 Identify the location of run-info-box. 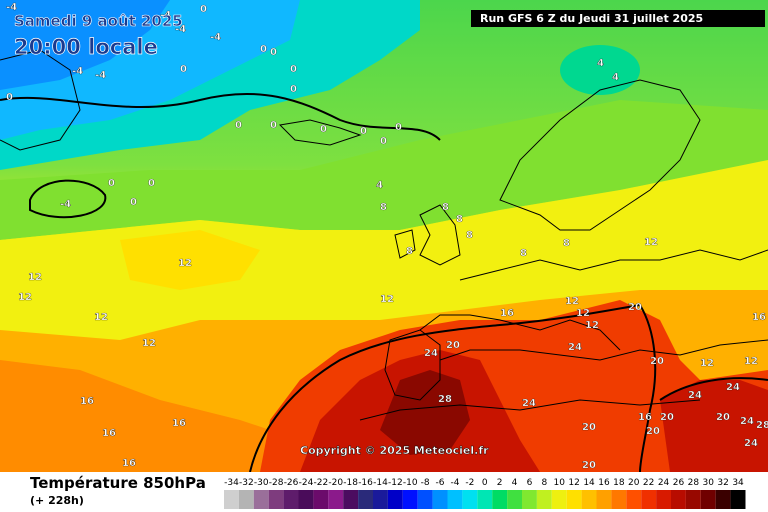
(618, 18).